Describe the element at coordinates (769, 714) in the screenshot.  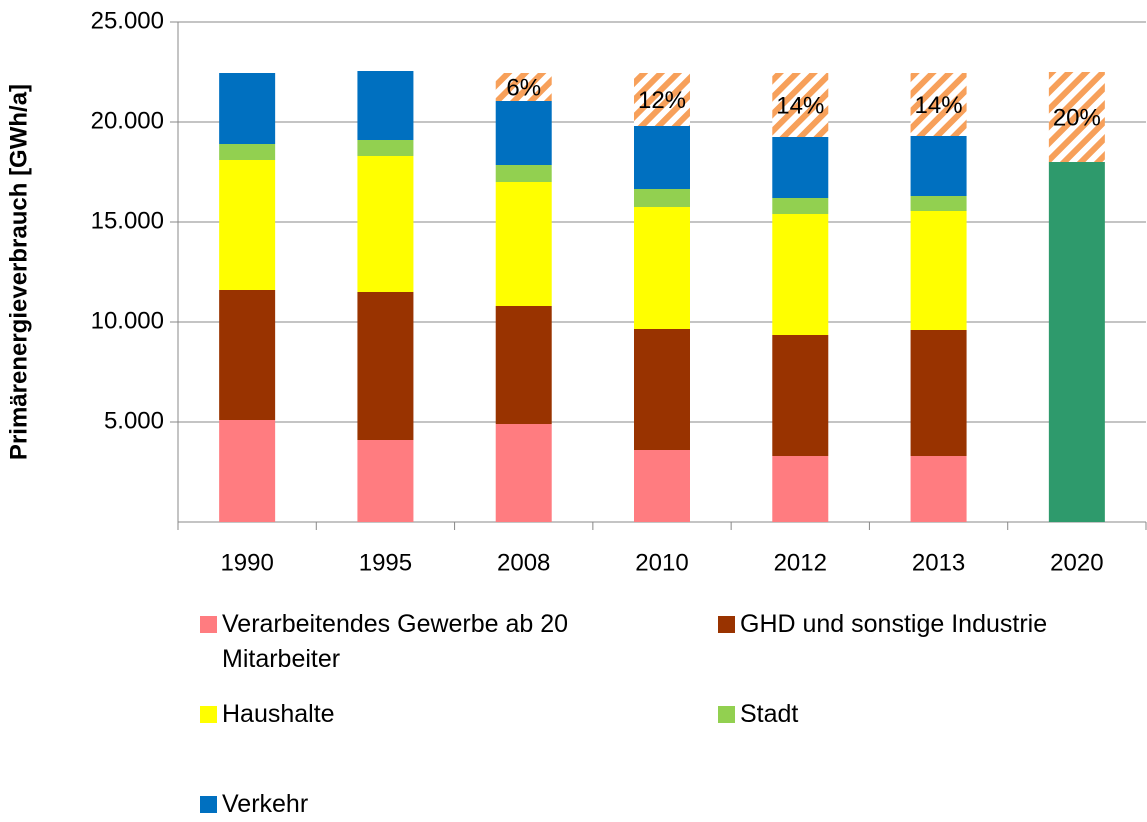
I see `legend-label: Stadt` at that location.